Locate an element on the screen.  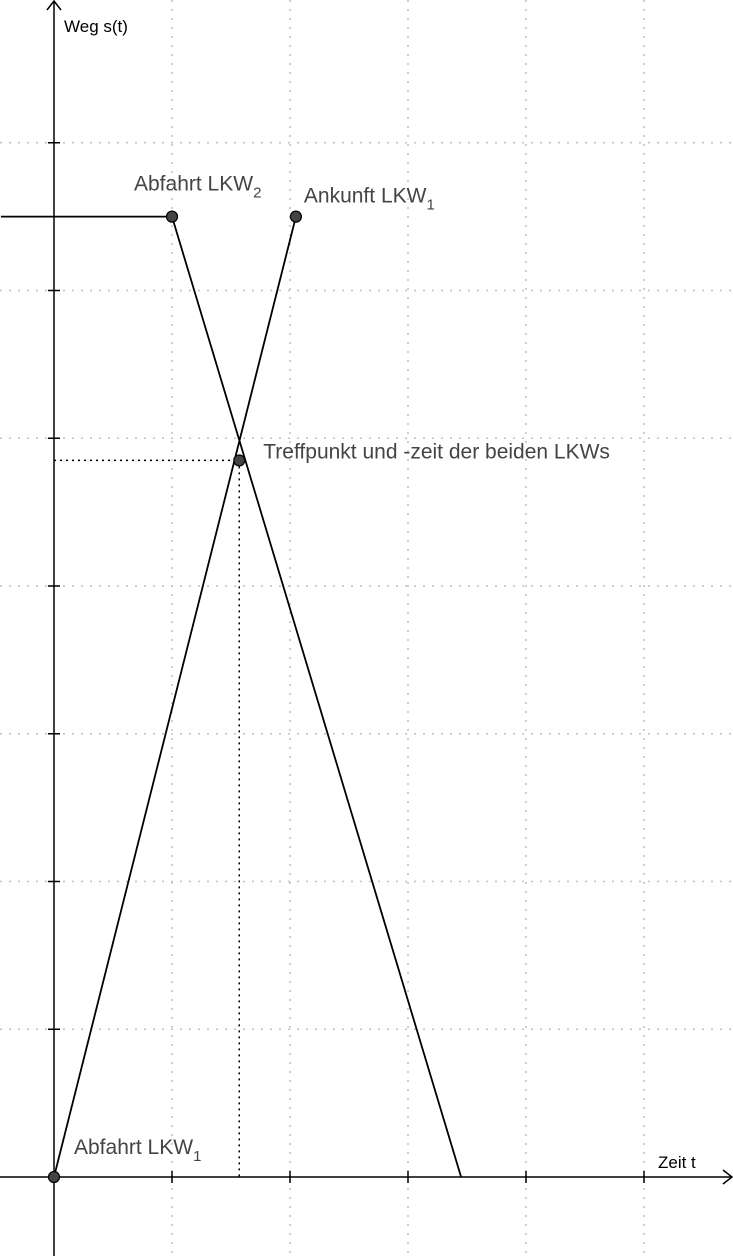
lkw1-end-point is located at coordinates (295, 216).